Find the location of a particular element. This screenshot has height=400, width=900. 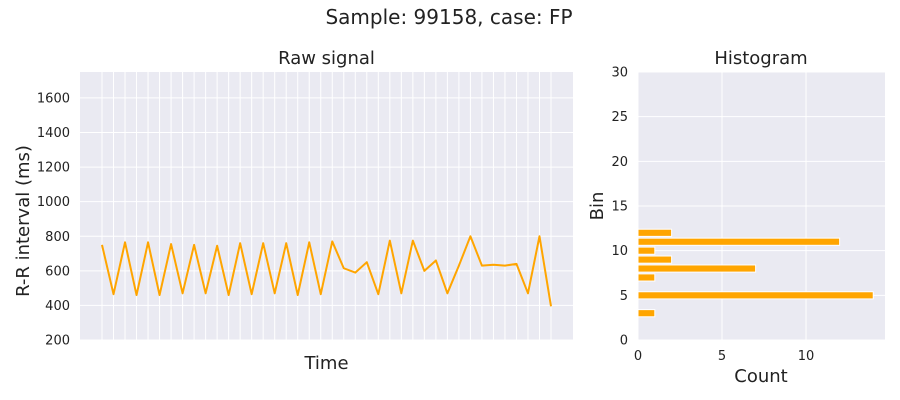

raw-signal-y-tick-label: 600 is located at coordinates (57, 271).